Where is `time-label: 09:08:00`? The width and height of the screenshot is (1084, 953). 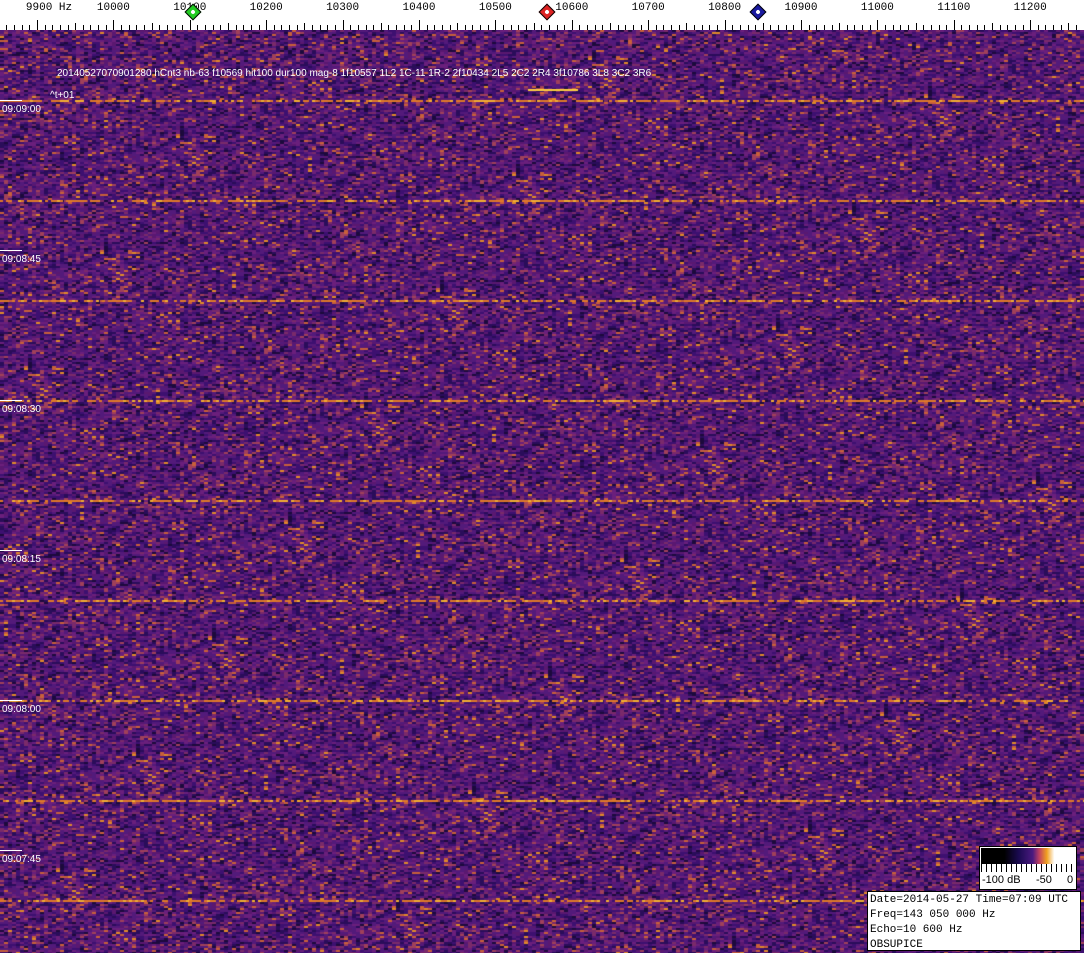
time-label: 09:08:00 is located at coordinates (21, 709).